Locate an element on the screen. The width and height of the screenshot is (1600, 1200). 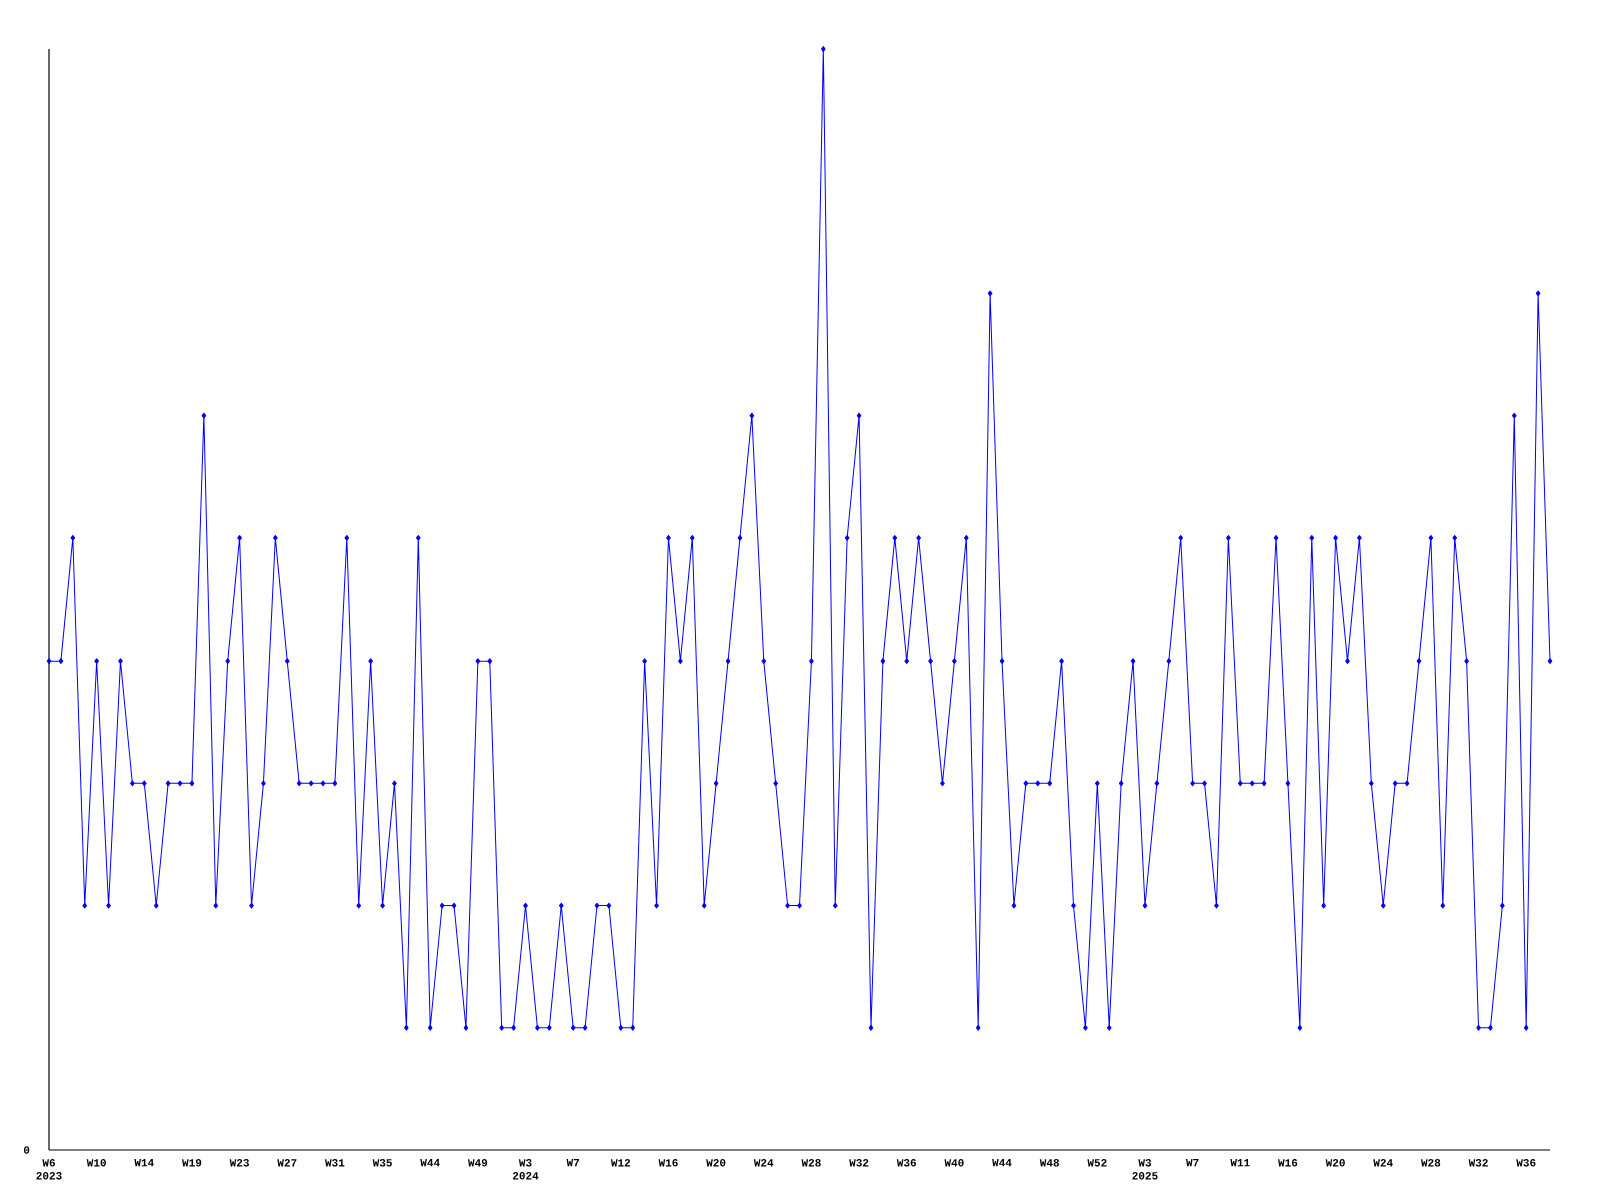
x-tick-label: W49 is located at coordinates (477, 1163).